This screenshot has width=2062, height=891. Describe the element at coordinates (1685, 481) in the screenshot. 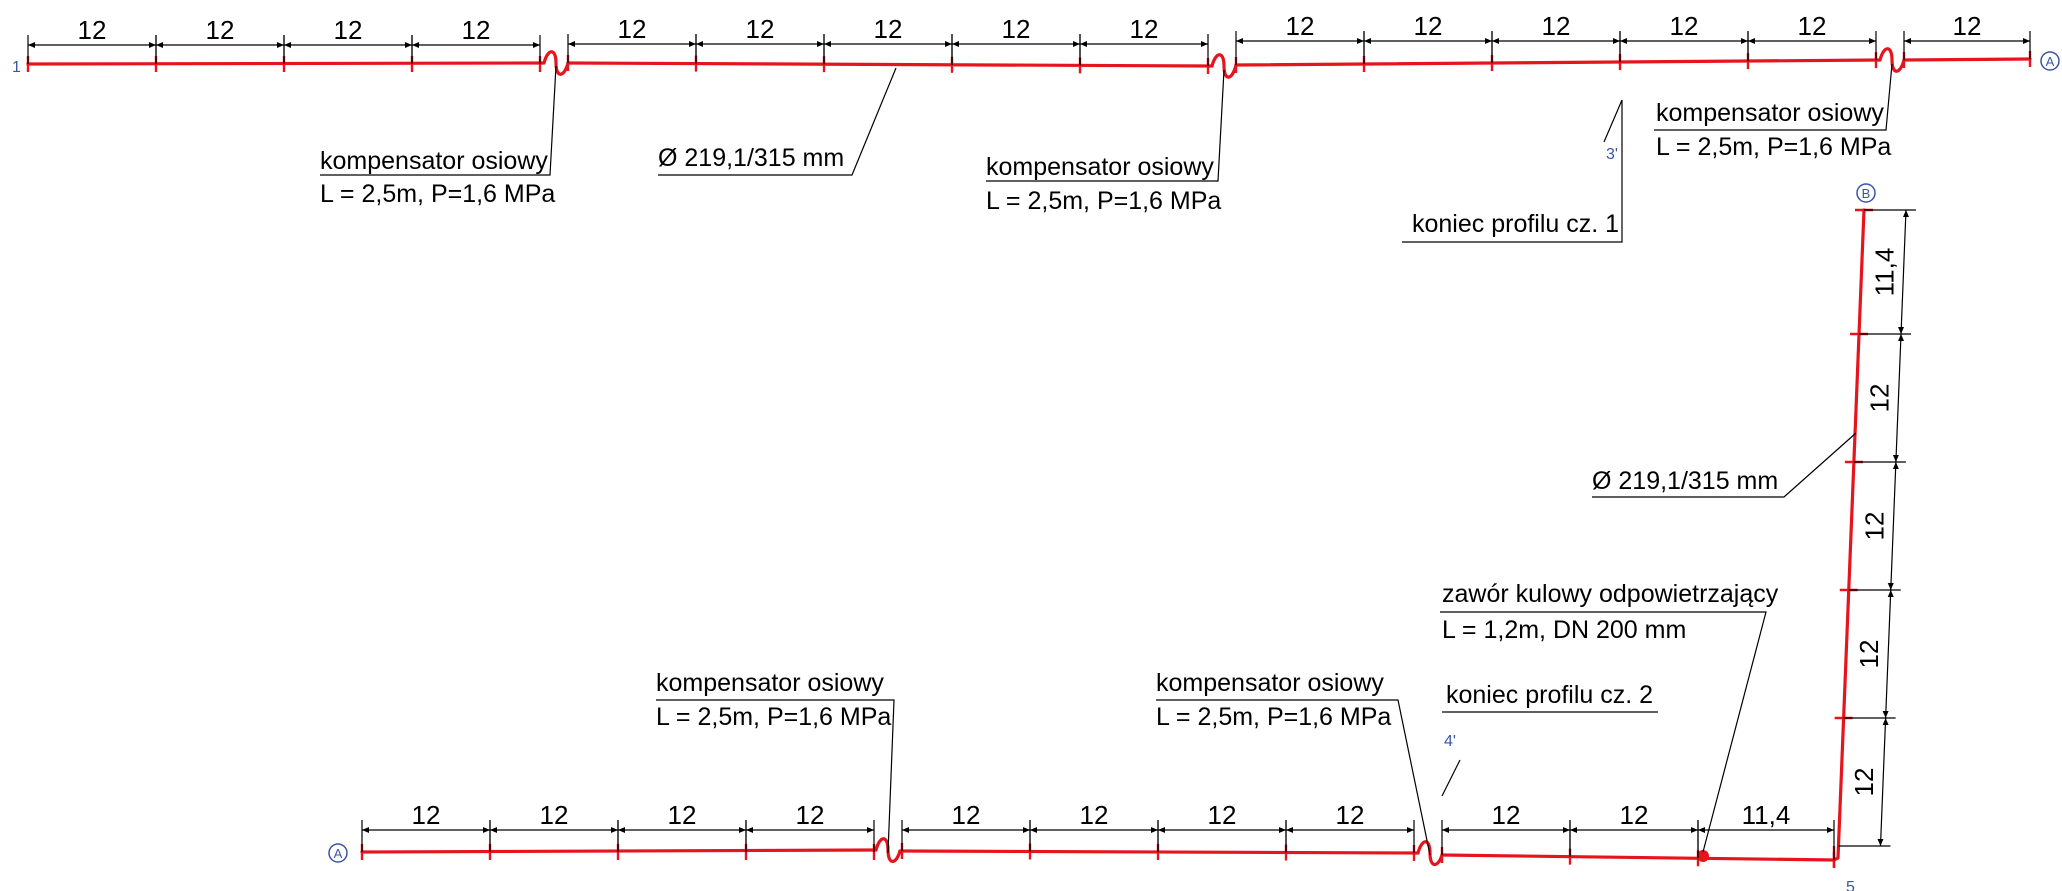

I see `pipe-diameter-label-vertical: Ø 219,1/315 mm` at that location.